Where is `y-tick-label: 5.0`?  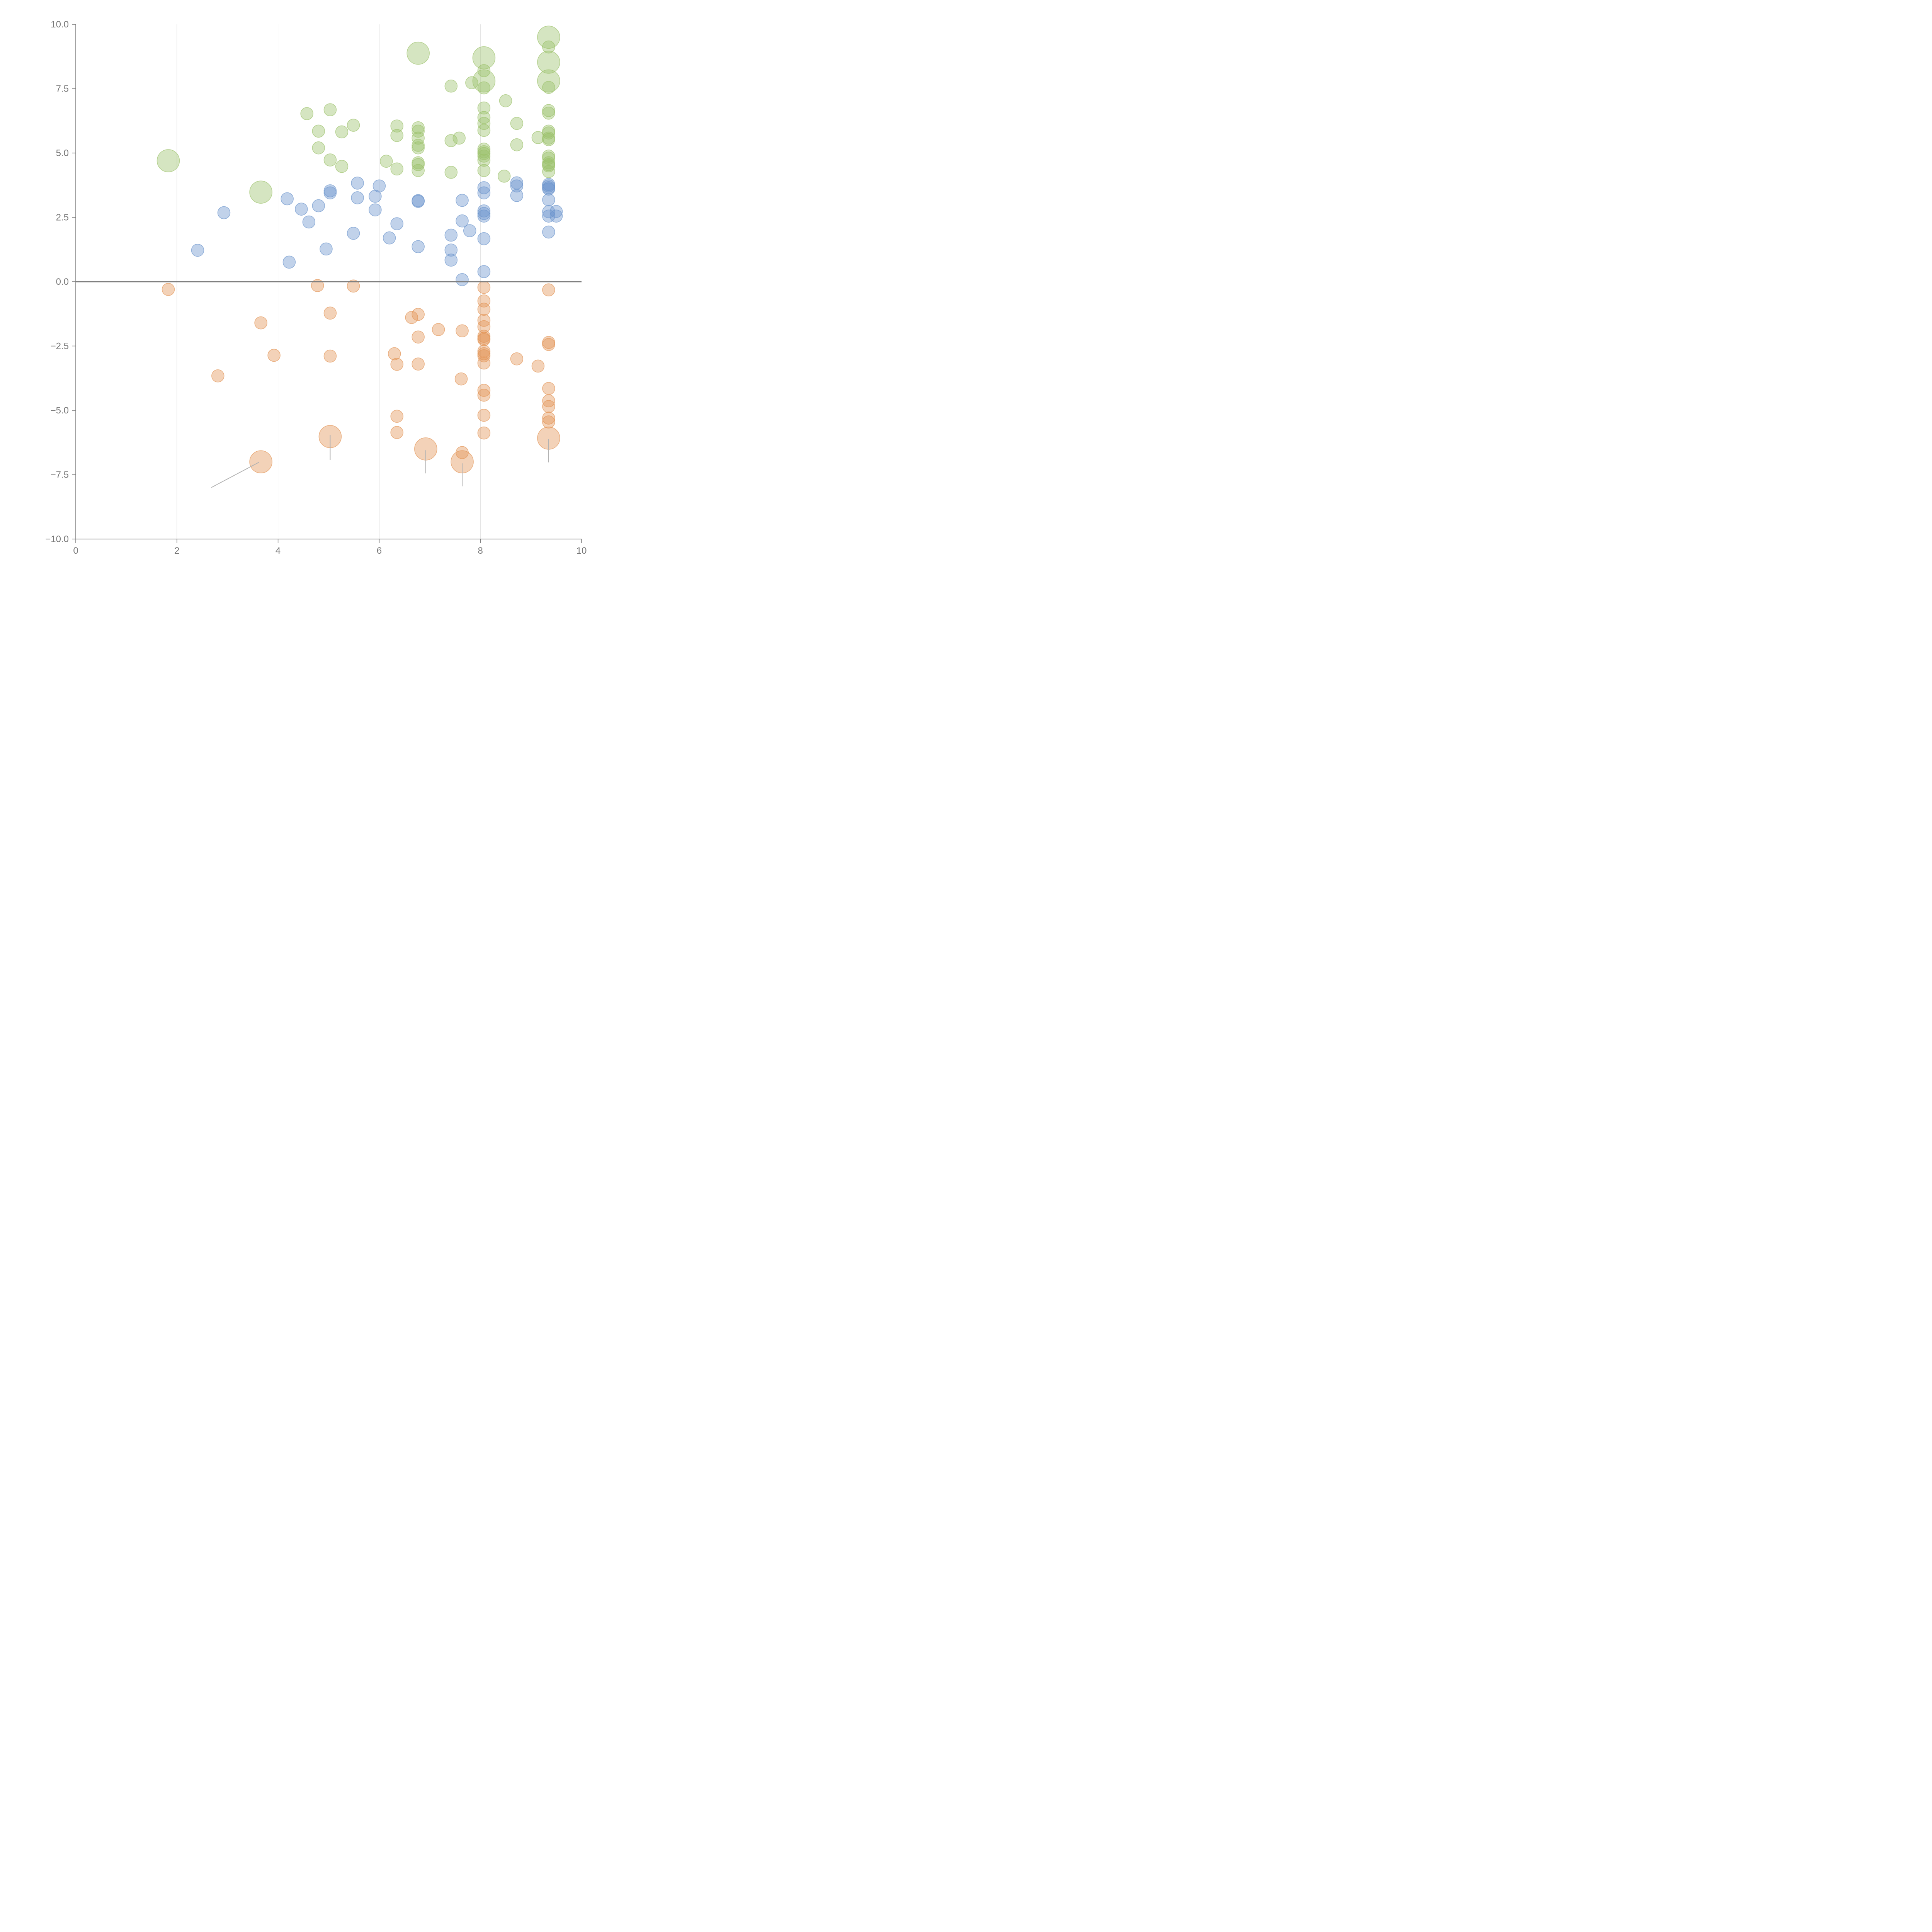 y-tick-label: 5.0 is located at coordinates (62, 153).